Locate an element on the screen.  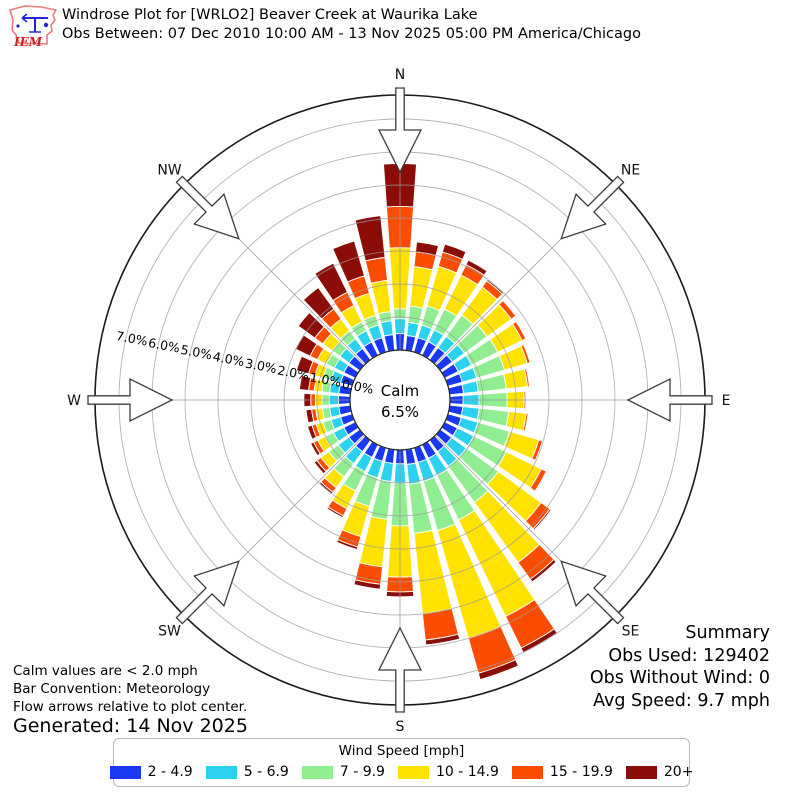
legend-label: 20+ is located at coordinates (678, 772).